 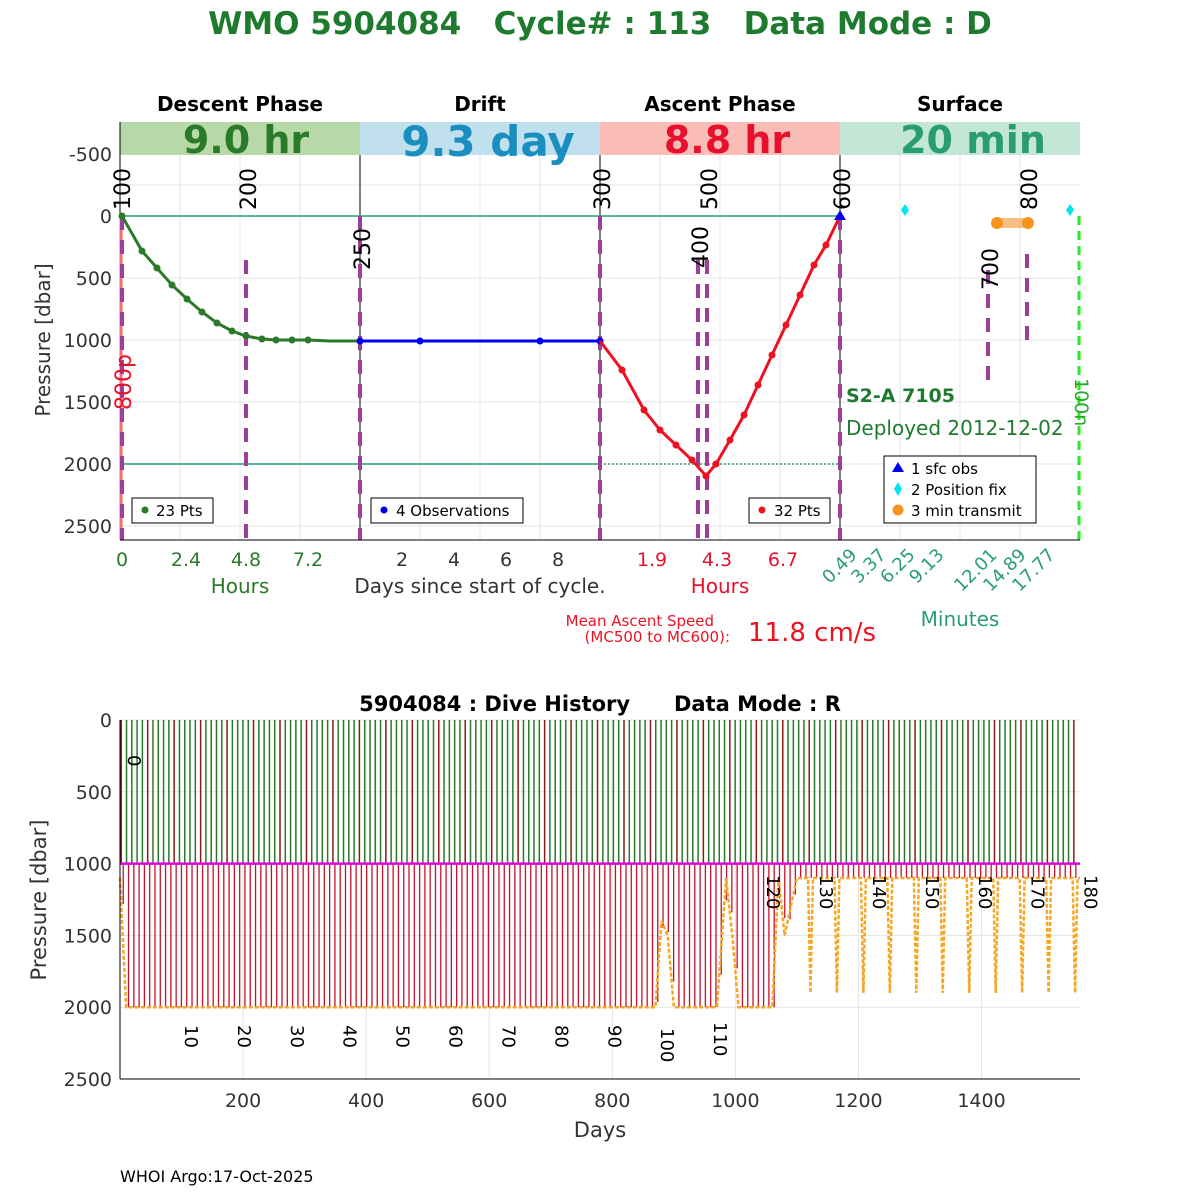 What do you see at coordinates (959, 490) in the screenshot?
I see `legend-surface-label: 2 Position fix` at bounding box center [959, 490].